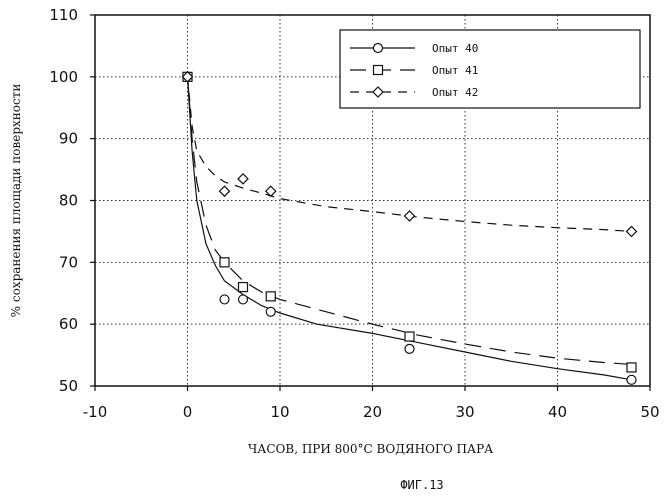 This screenshot has width=671, height=499. Describe the element at coordinates (16, 201) in the screenshot. I see `y-axis-title: % сохранения площади поверхности` at that location.